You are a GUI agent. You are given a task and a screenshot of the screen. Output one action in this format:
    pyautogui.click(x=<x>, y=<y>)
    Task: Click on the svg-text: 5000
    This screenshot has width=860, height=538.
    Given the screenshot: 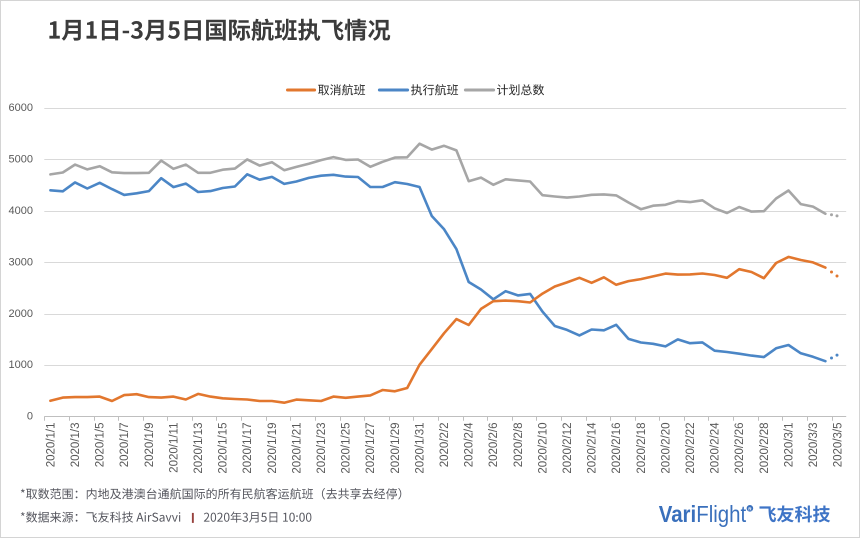 What is the action you would take?
    pyautogui.click(x=21, y=160)
    